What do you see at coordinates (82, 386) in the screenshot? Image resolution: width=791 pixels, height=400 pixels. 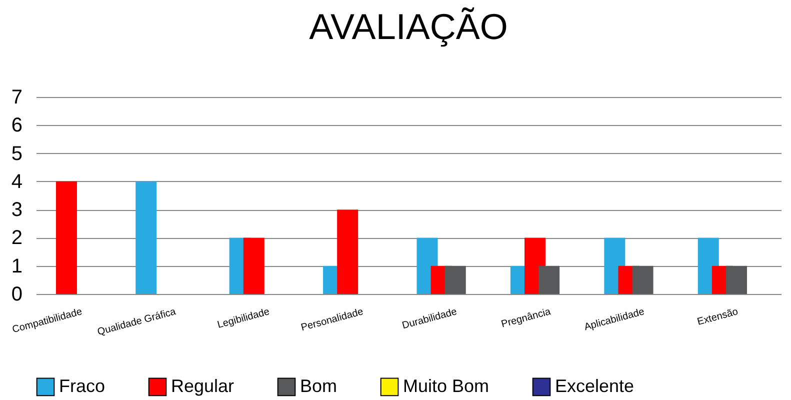 I see `legend-label: Fraco` at bounding box center [82, 386].